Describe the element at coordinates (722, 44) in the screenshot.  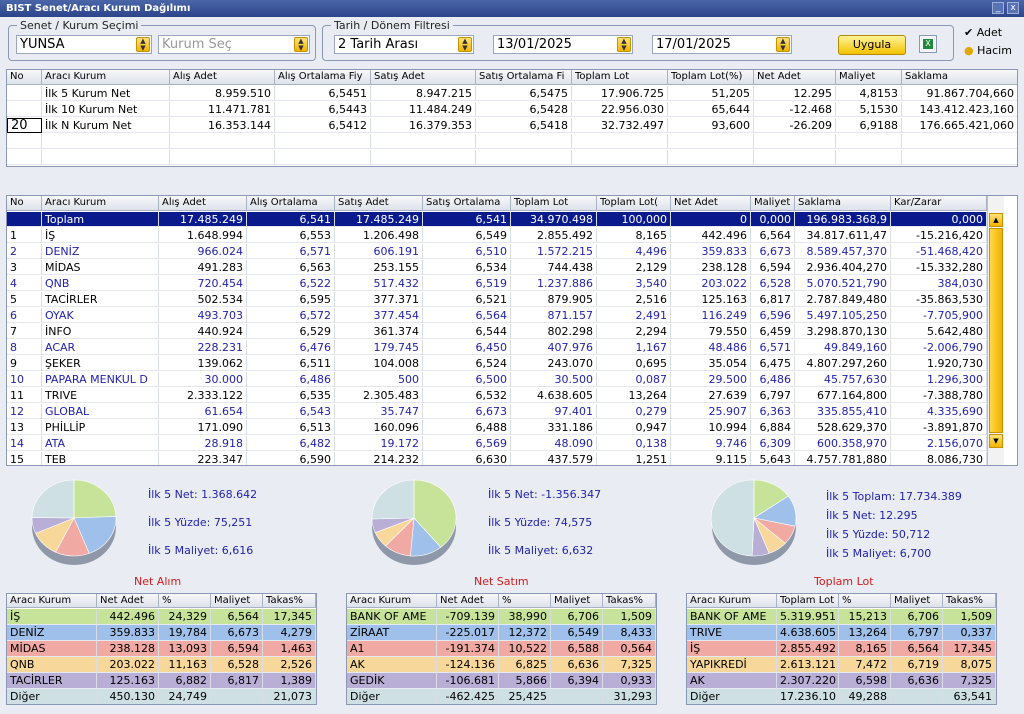
I see `date-to-field: 17/01/2025 ▲ ▼` at that location.